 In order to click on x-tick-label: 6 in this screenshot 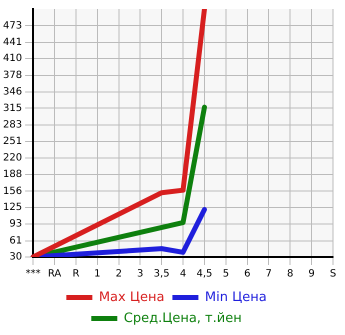, I will do `click(247, 274)`.